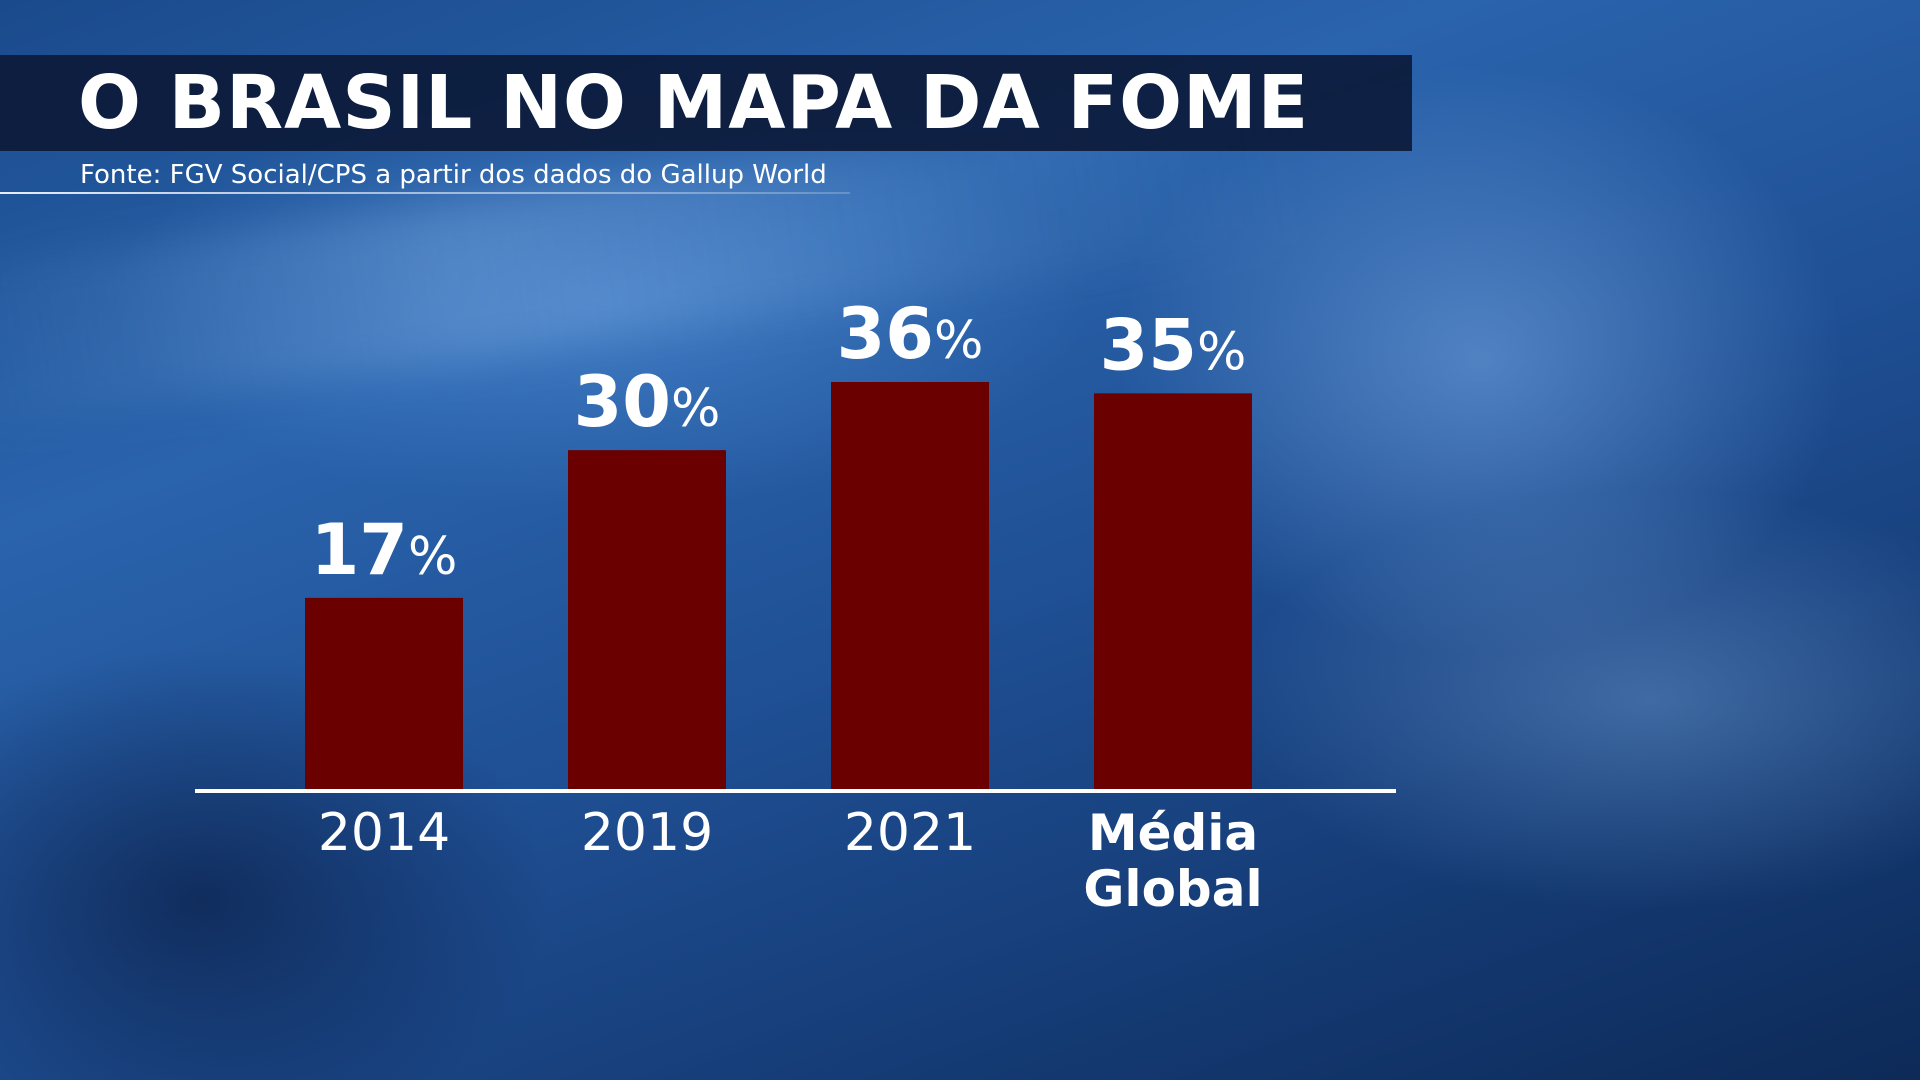 This screenshot has width=1920, height=1080. What do you see at coordinates (910, 833) in the screenshot?
I see `tick-label-3: 2021` at bounding box center [910, 833].